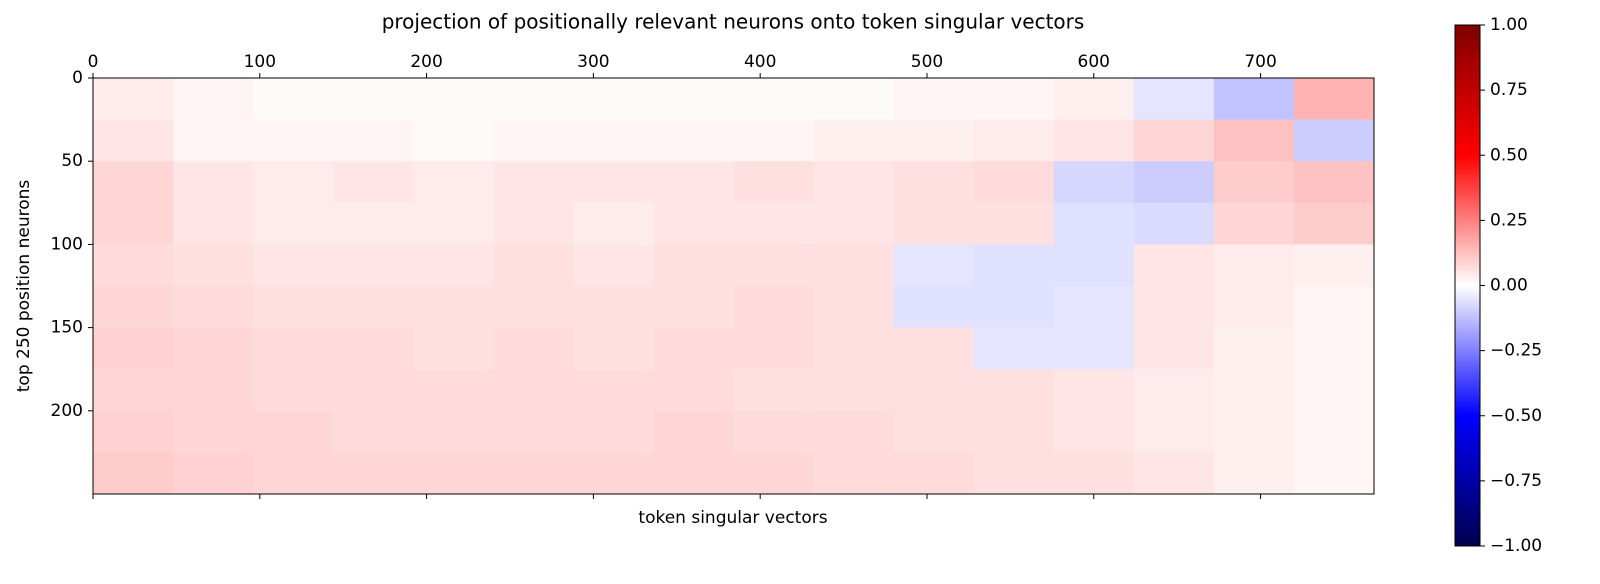 This screenshot has height=584, width=1600. Describe the element at coordinates (1509, 90) in the screenshot. I see `colorbar-tick-label: 0.75` at that location.